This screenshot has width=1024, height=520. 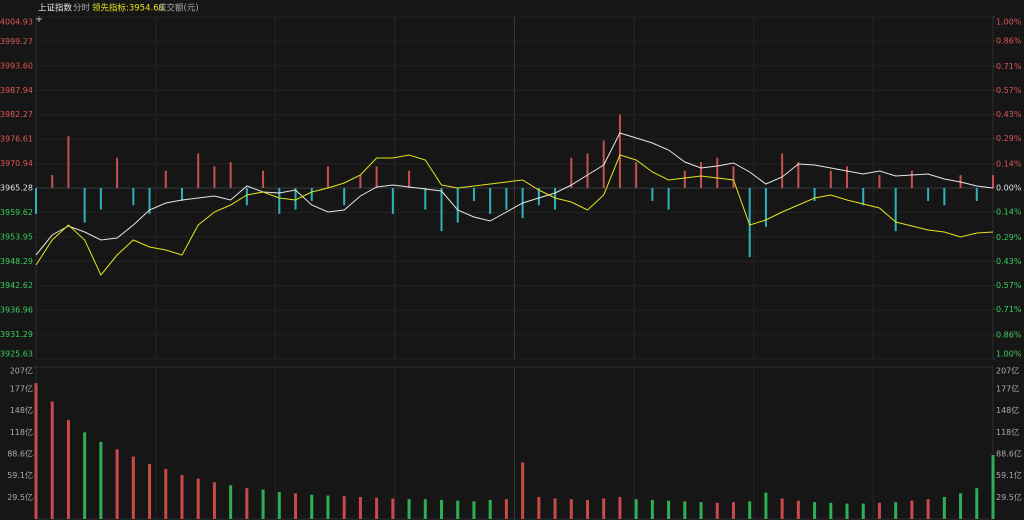 I want to click on y-tick-label: 3976.61, so click(x=16, y=139).